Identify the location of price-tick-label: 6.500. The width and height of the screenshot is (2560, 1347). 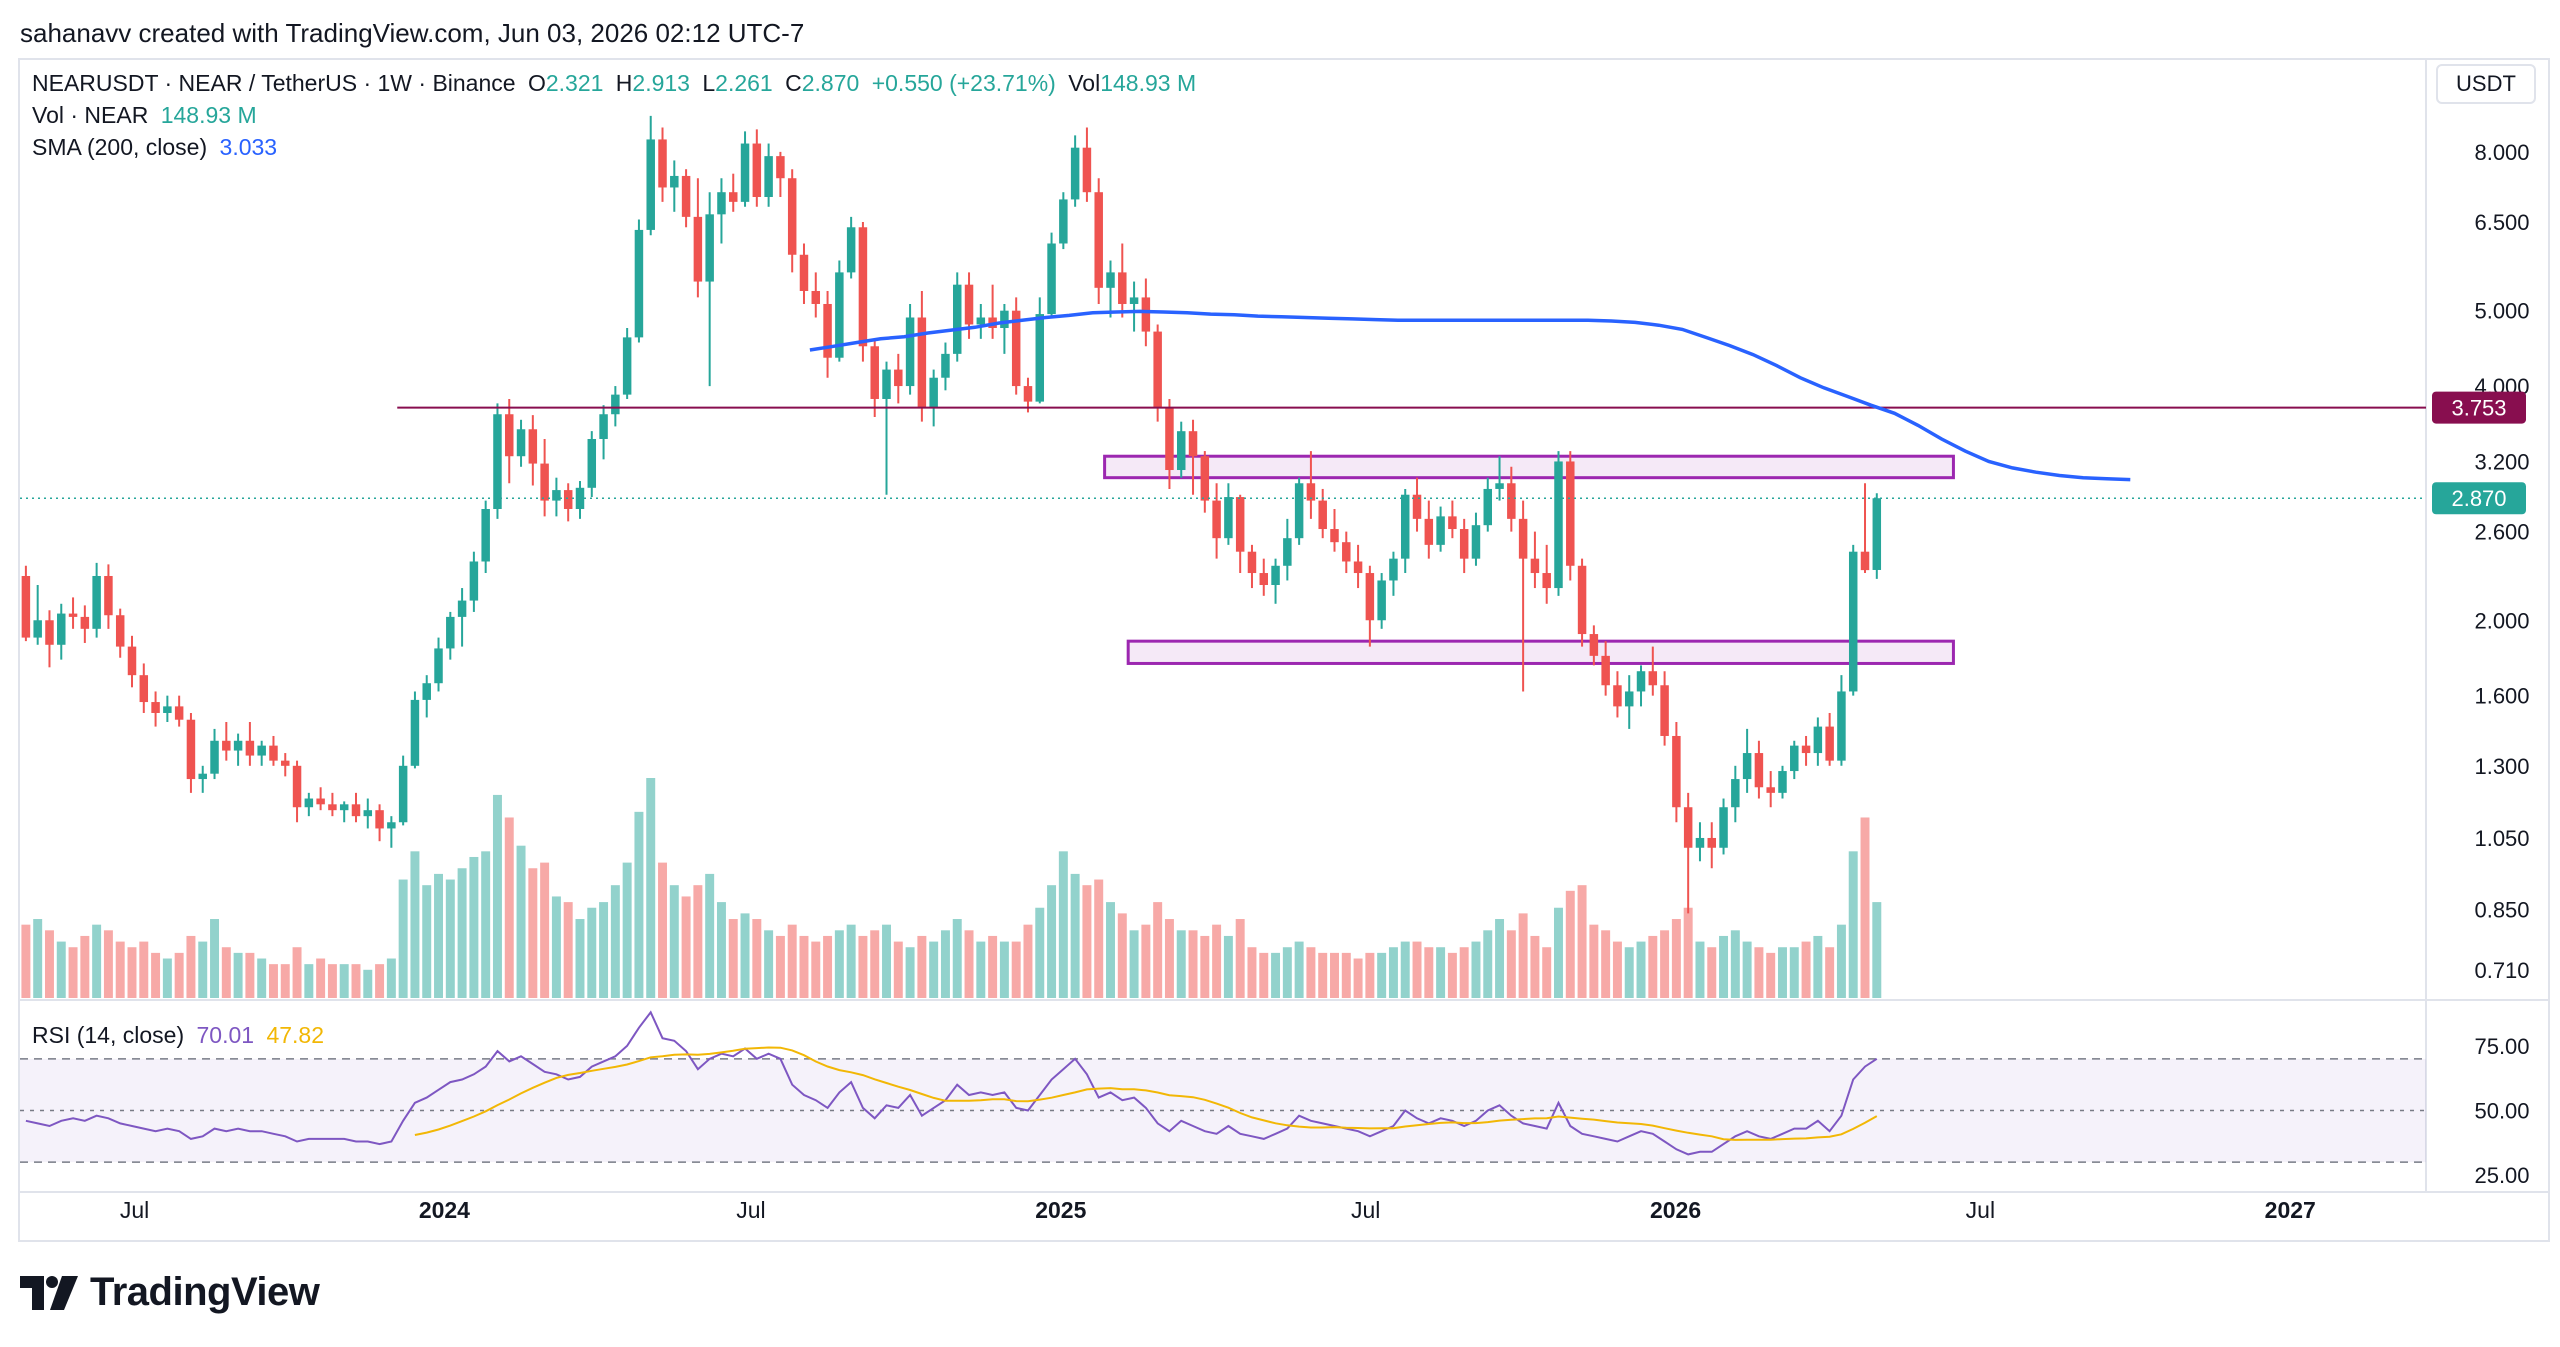
(2501, 222).